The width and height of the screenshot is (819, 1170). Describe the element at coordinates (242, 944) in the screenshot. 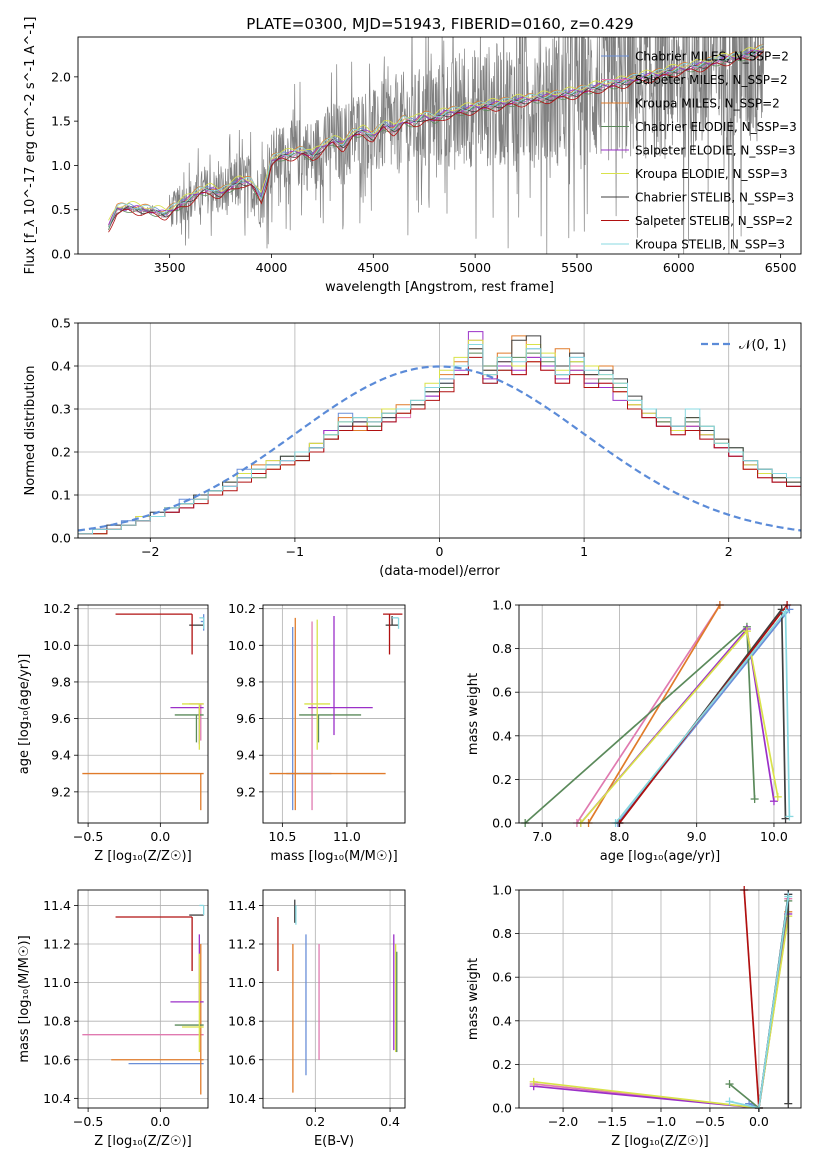

I see `y-tick-label: 11.2` at that location.